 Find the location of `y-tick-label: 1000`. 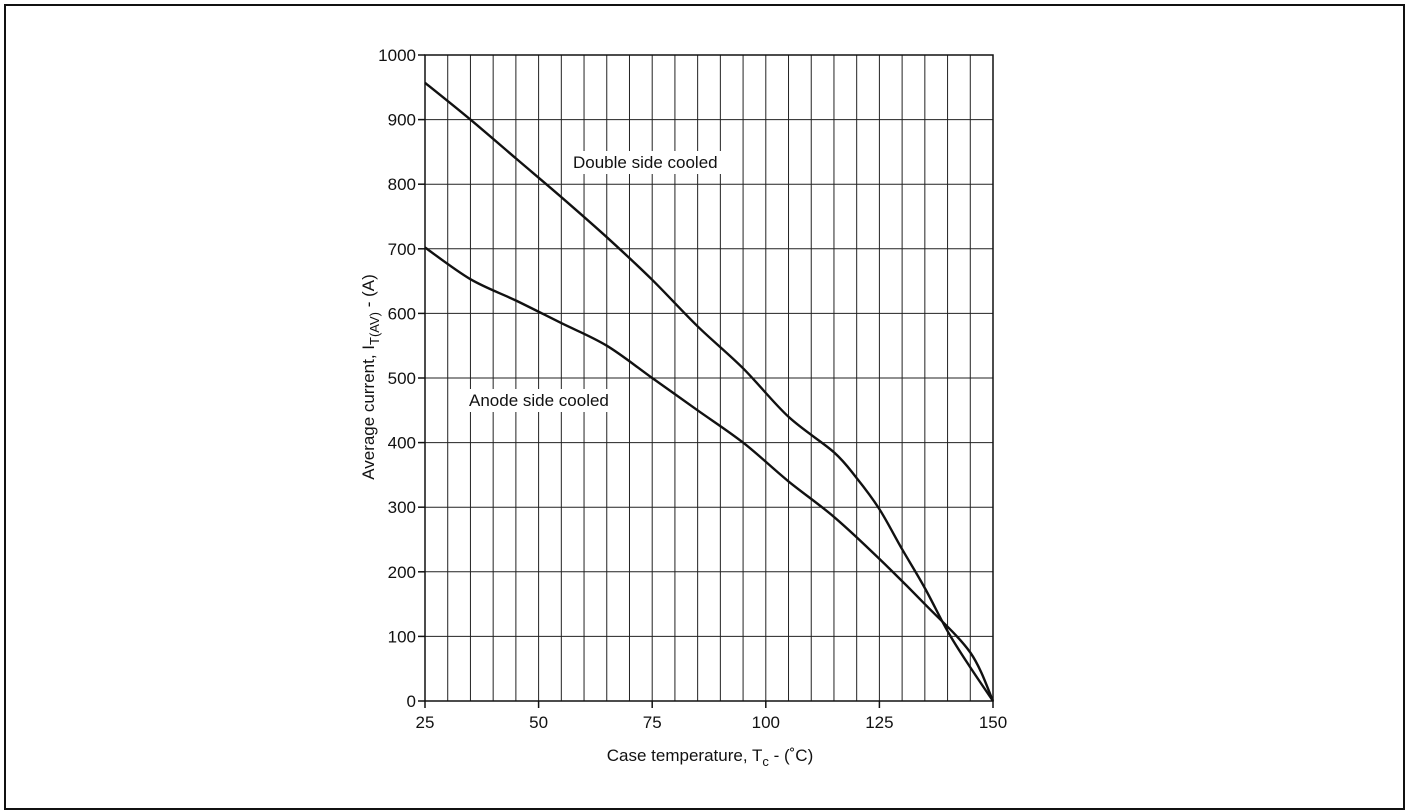

y-tick-label: 1000 is located at coordinates (397, 55).